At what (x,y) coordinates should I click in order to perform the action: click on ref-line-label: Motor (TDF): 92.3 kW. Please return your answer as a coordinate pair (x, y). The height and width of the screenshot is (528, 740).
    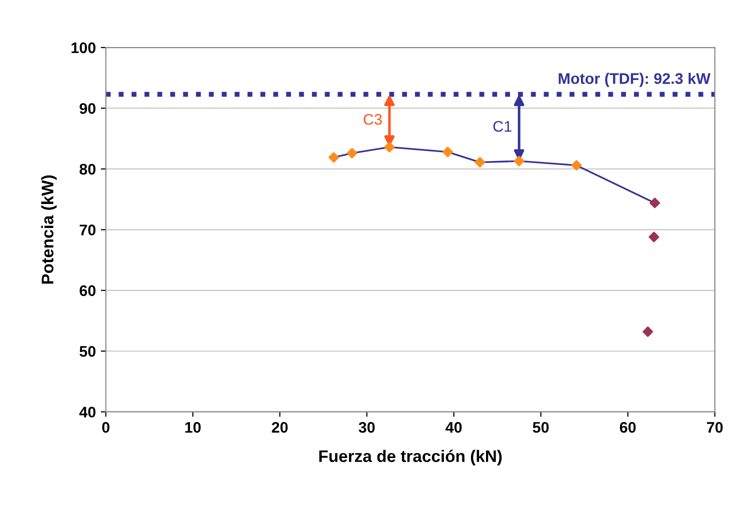
    Looking at the image, I should click on (634, 79).